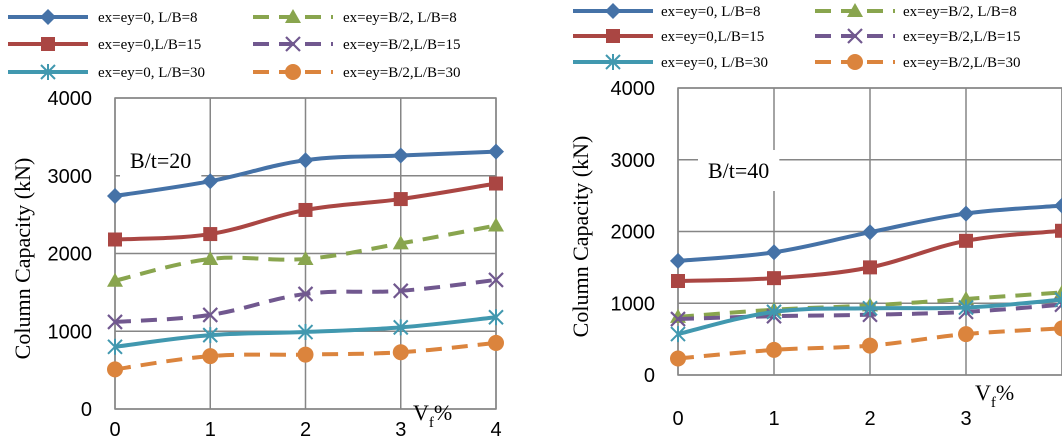  I want to click on annotation-text: B/t=20, so click(160, 160).